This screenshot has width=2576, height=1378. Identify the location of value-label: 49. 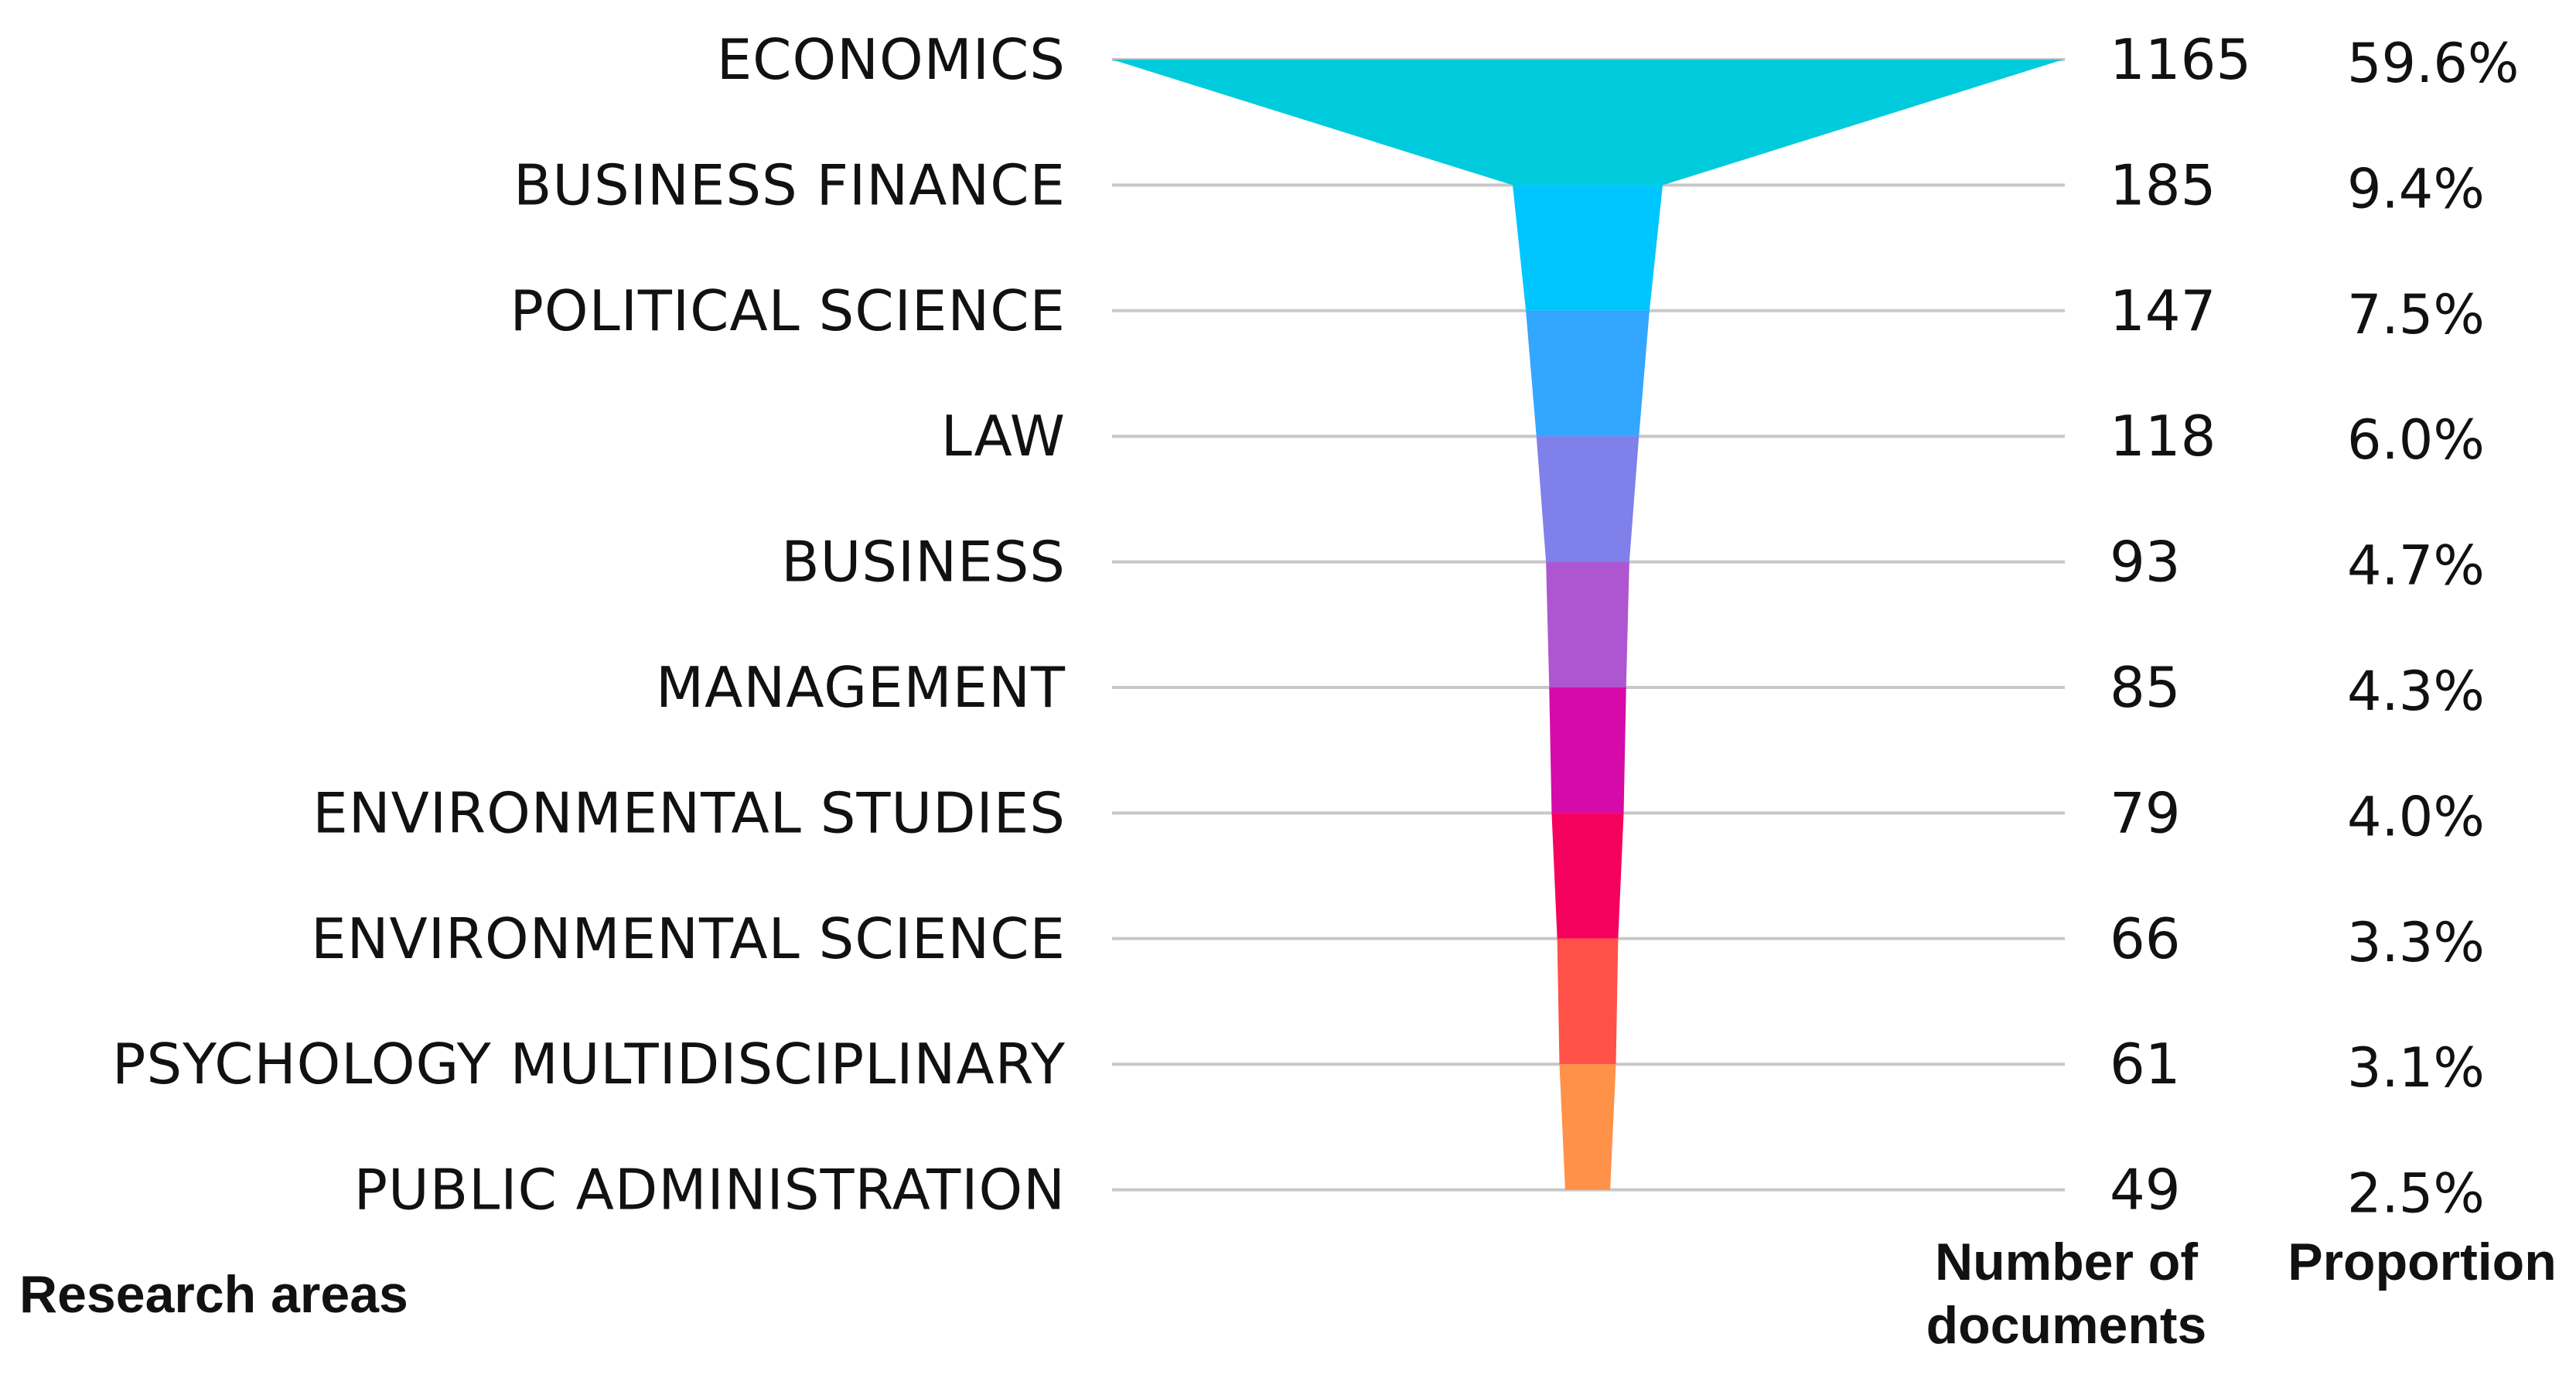
(2146, 1190).